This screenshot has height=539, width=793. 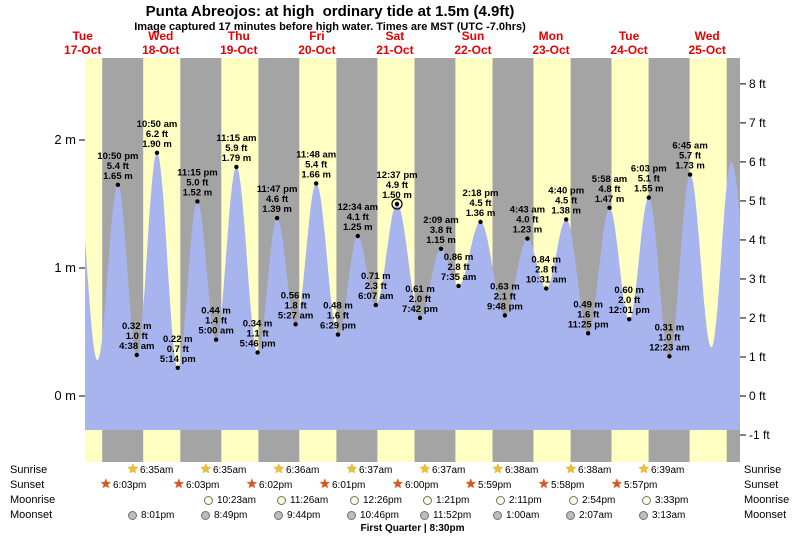 I want to click on astro-label-right-moonrise: Moonrise, so click(x=767, y=500).